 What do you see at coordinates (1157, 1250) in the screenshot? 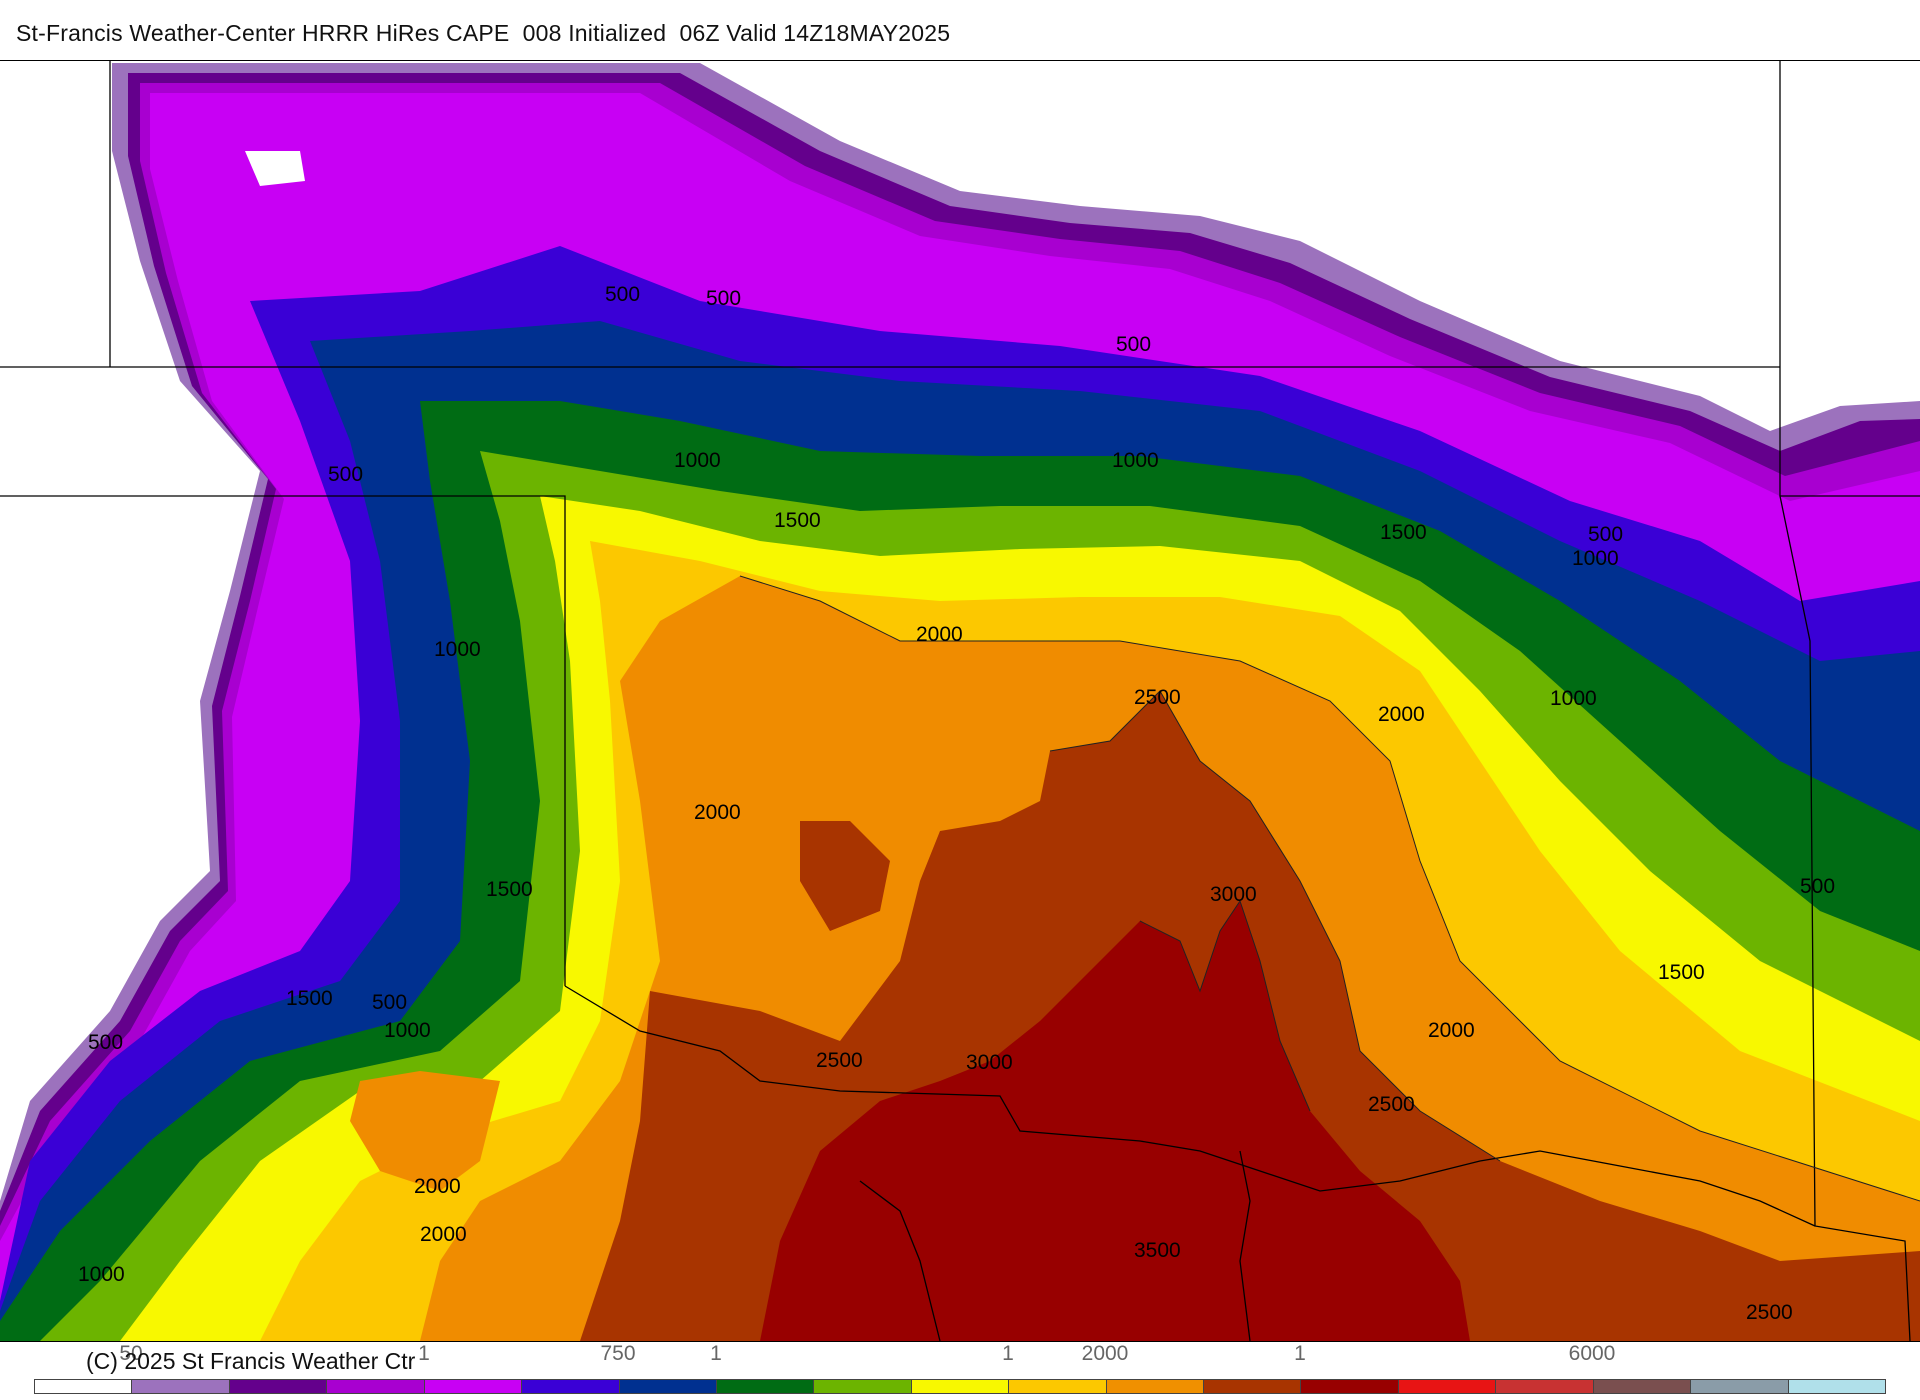
I see `contour-label: 3500` at bounding box center [1157, 1250].